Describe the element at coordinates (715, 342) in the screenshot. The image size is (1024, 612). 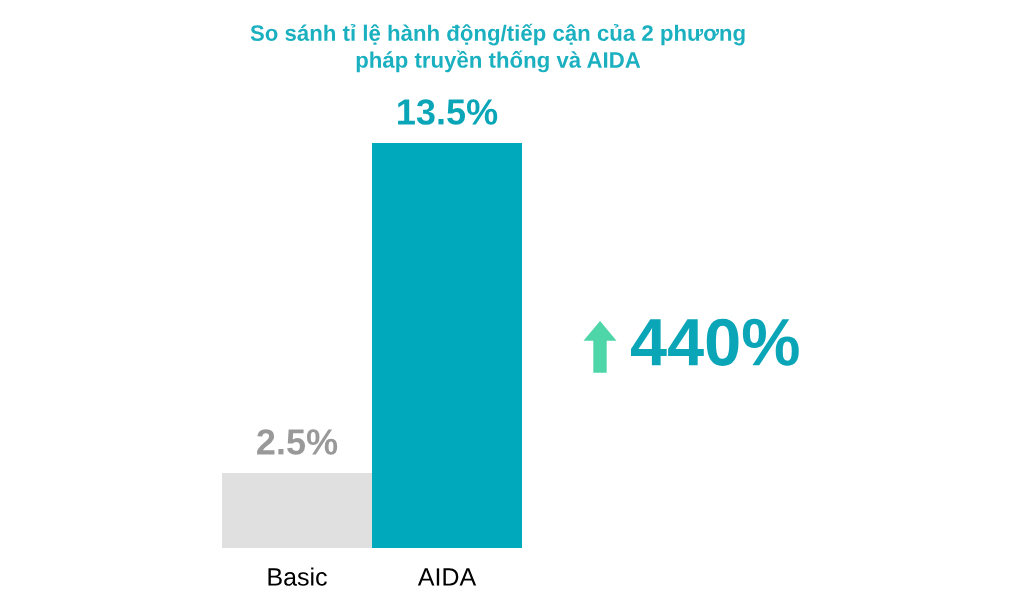
I see `text: 440%` at that location.